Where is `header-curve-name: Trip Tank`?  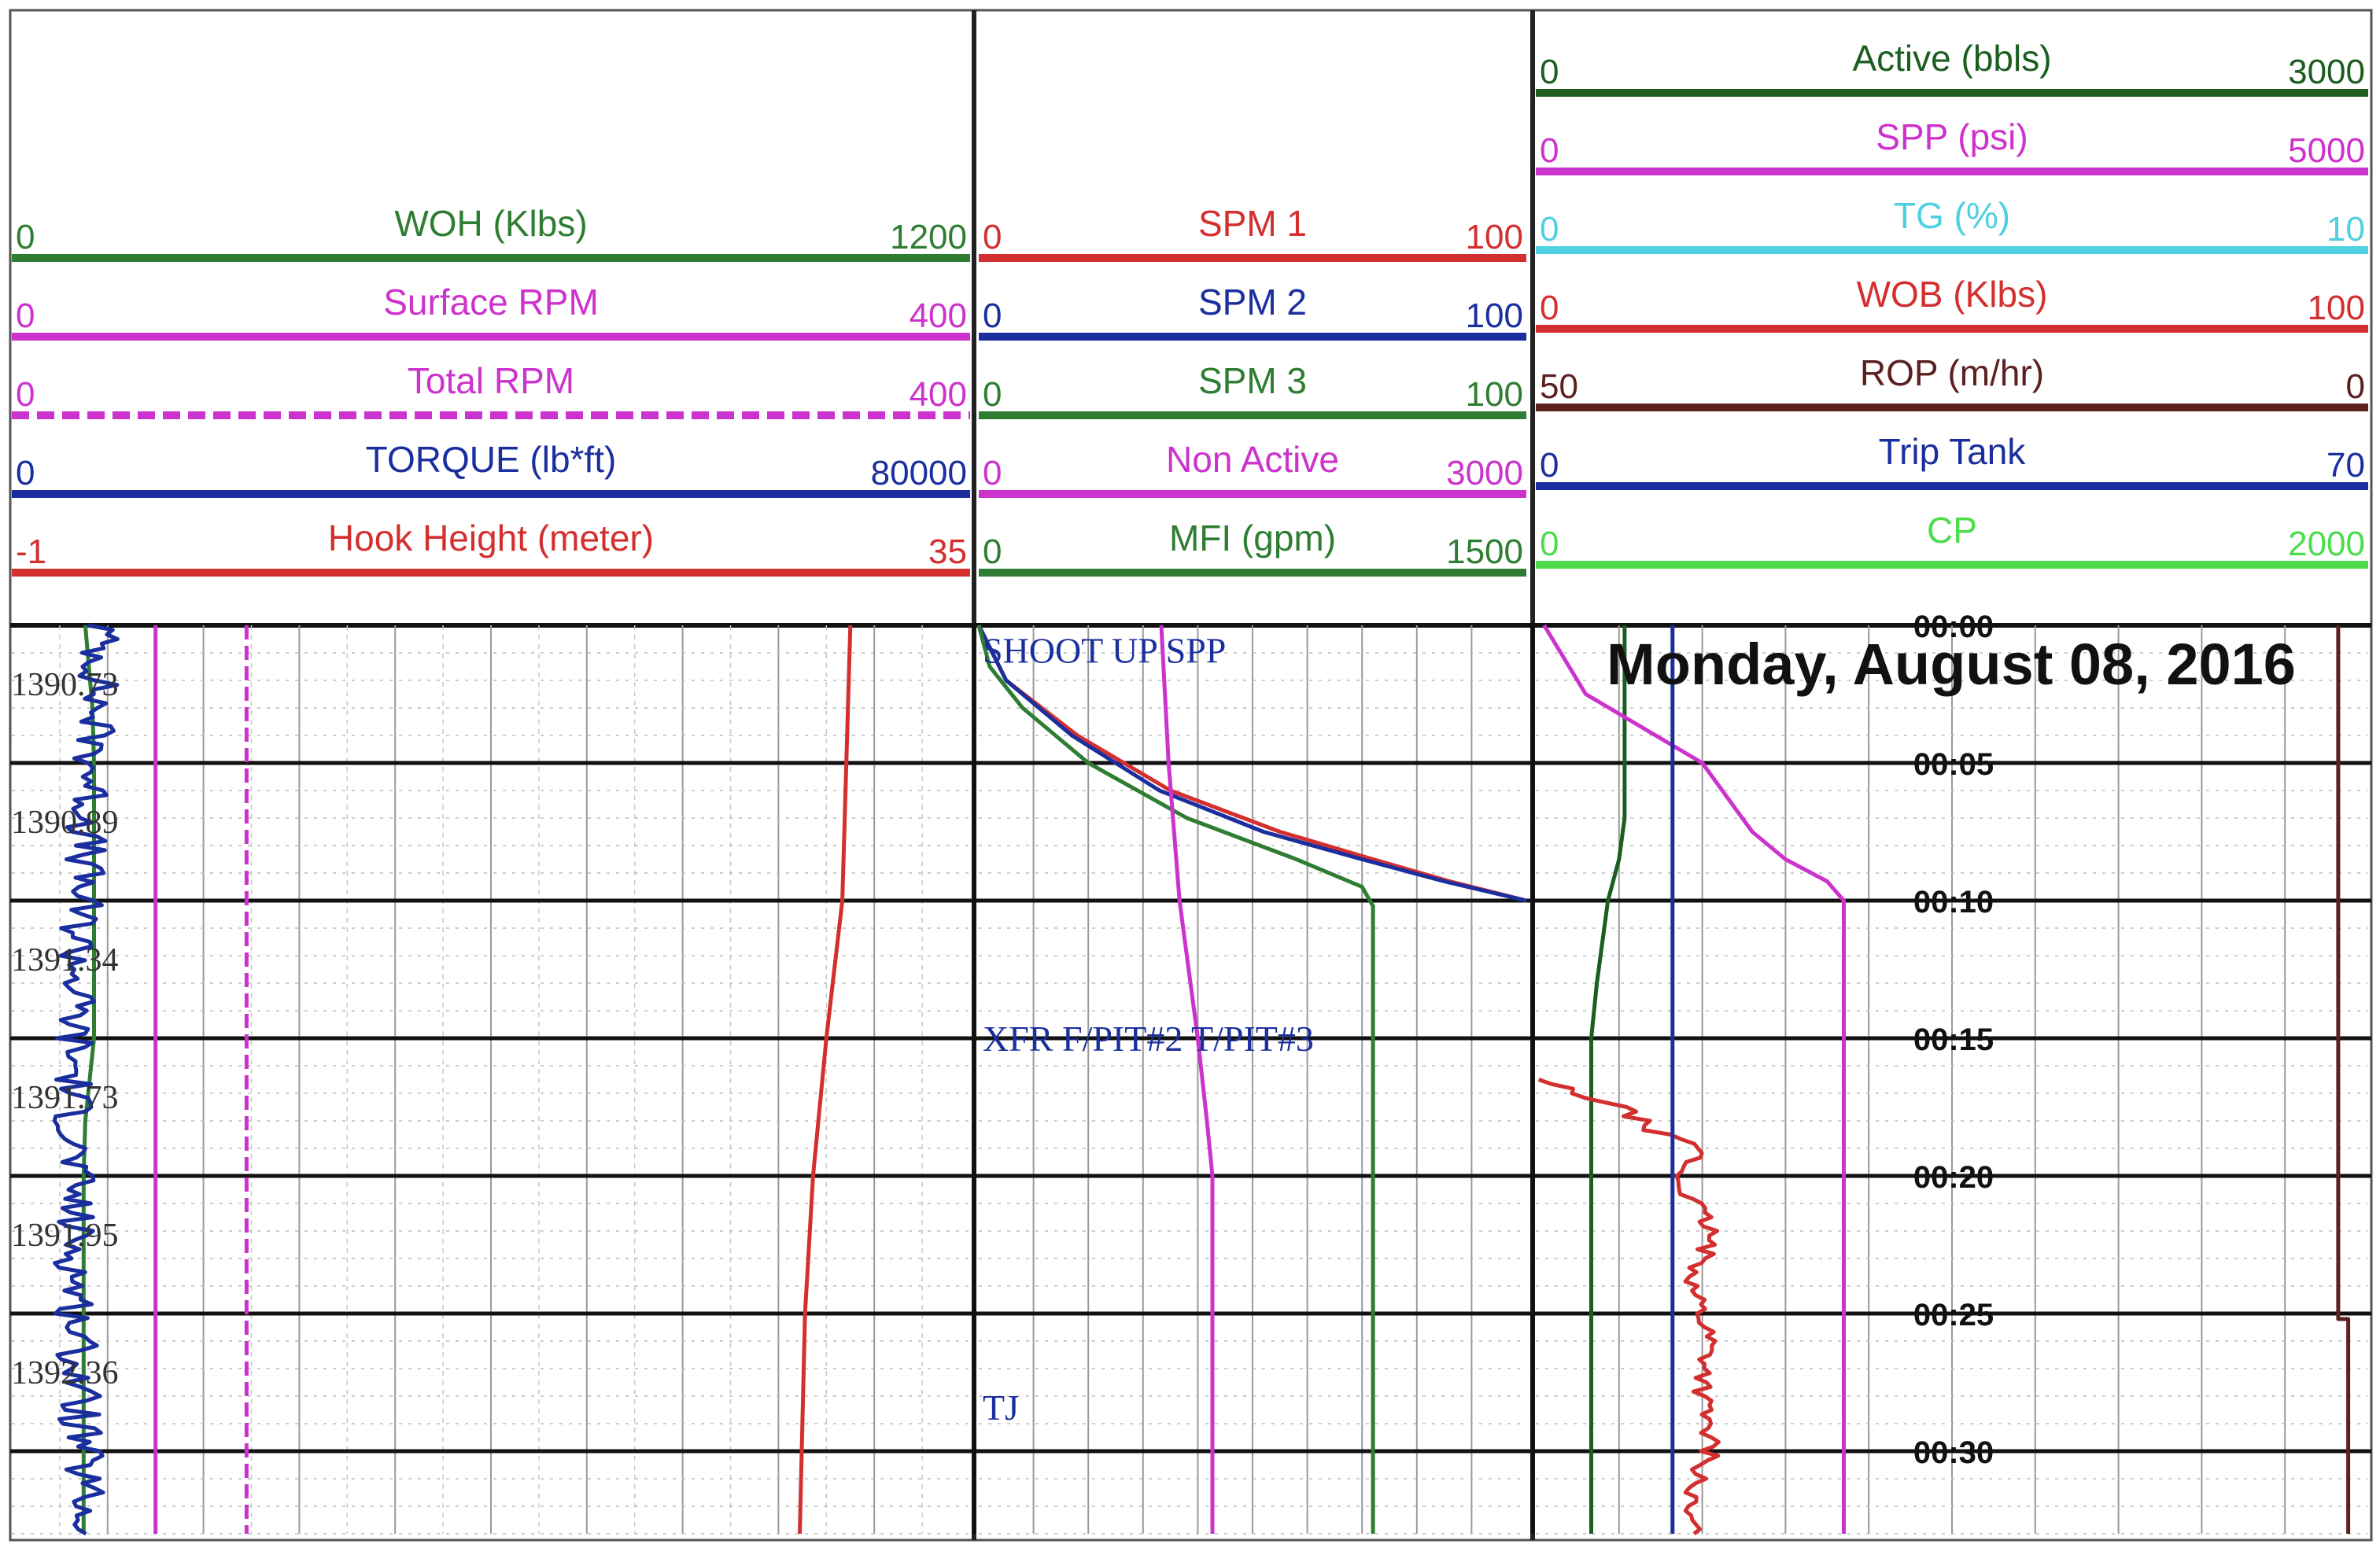
header-curve-name: Trip Tank is located at coordinates (1953, 452).